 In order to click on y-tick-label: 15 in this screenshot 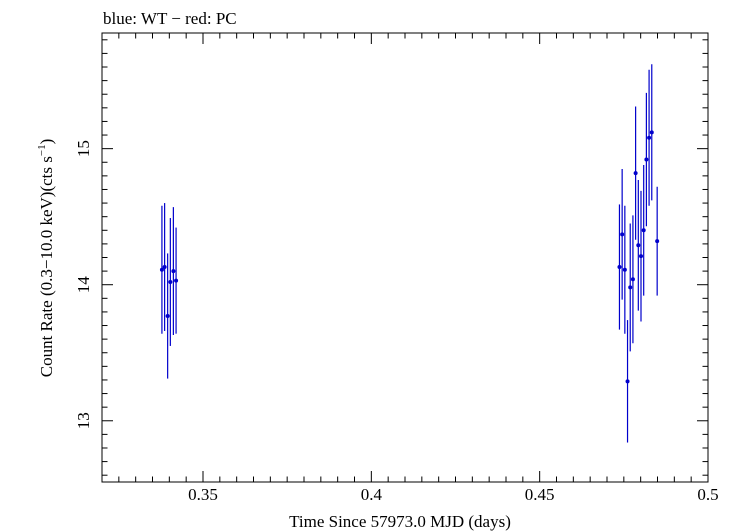, I will do `click(83, 148)`.